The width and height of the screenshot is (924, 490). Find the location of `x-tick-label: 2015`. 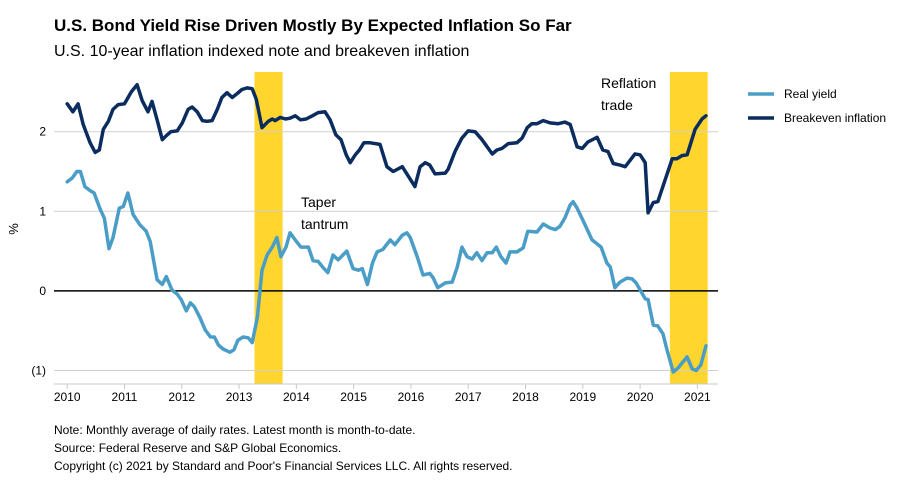

x-tick-label: 2015 is located at coordinates (353, 397).